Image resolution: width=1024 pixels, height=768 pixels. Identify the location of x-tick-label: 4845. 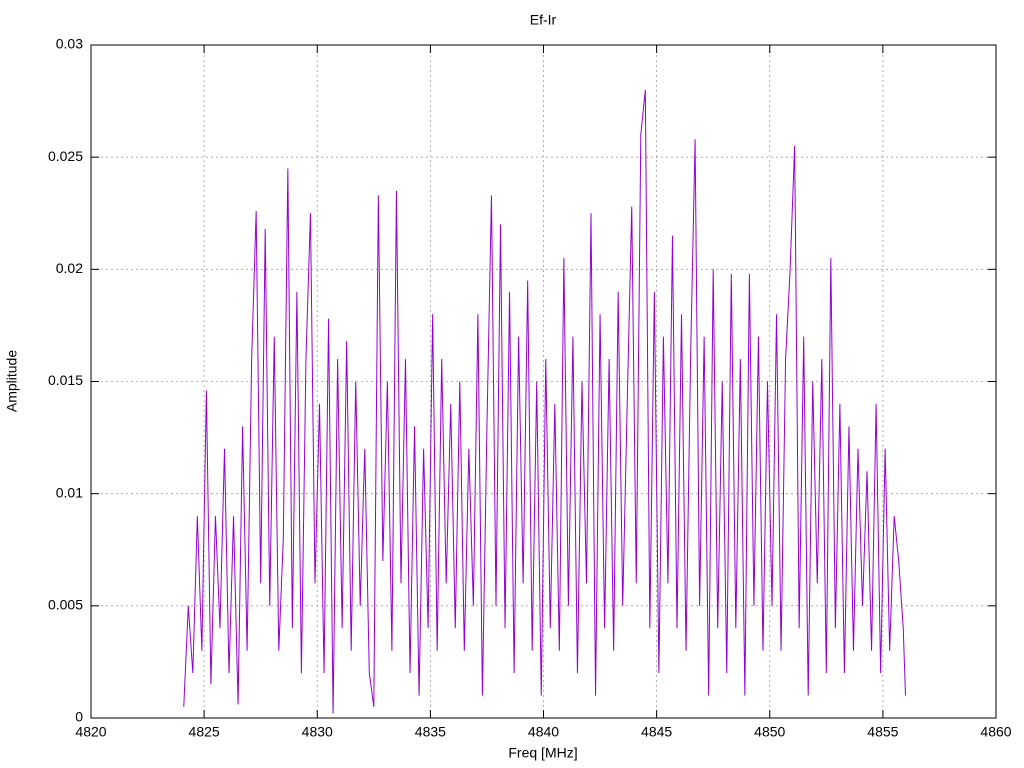
(656, 732).